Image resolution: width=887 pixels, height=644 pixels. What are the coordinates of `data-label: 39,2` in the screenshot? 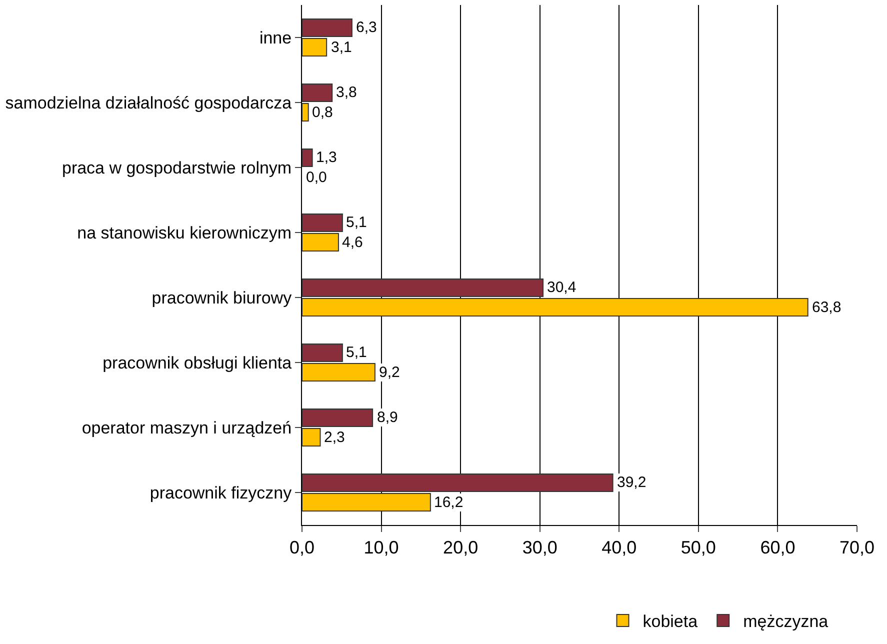 It's located at (631, 482).